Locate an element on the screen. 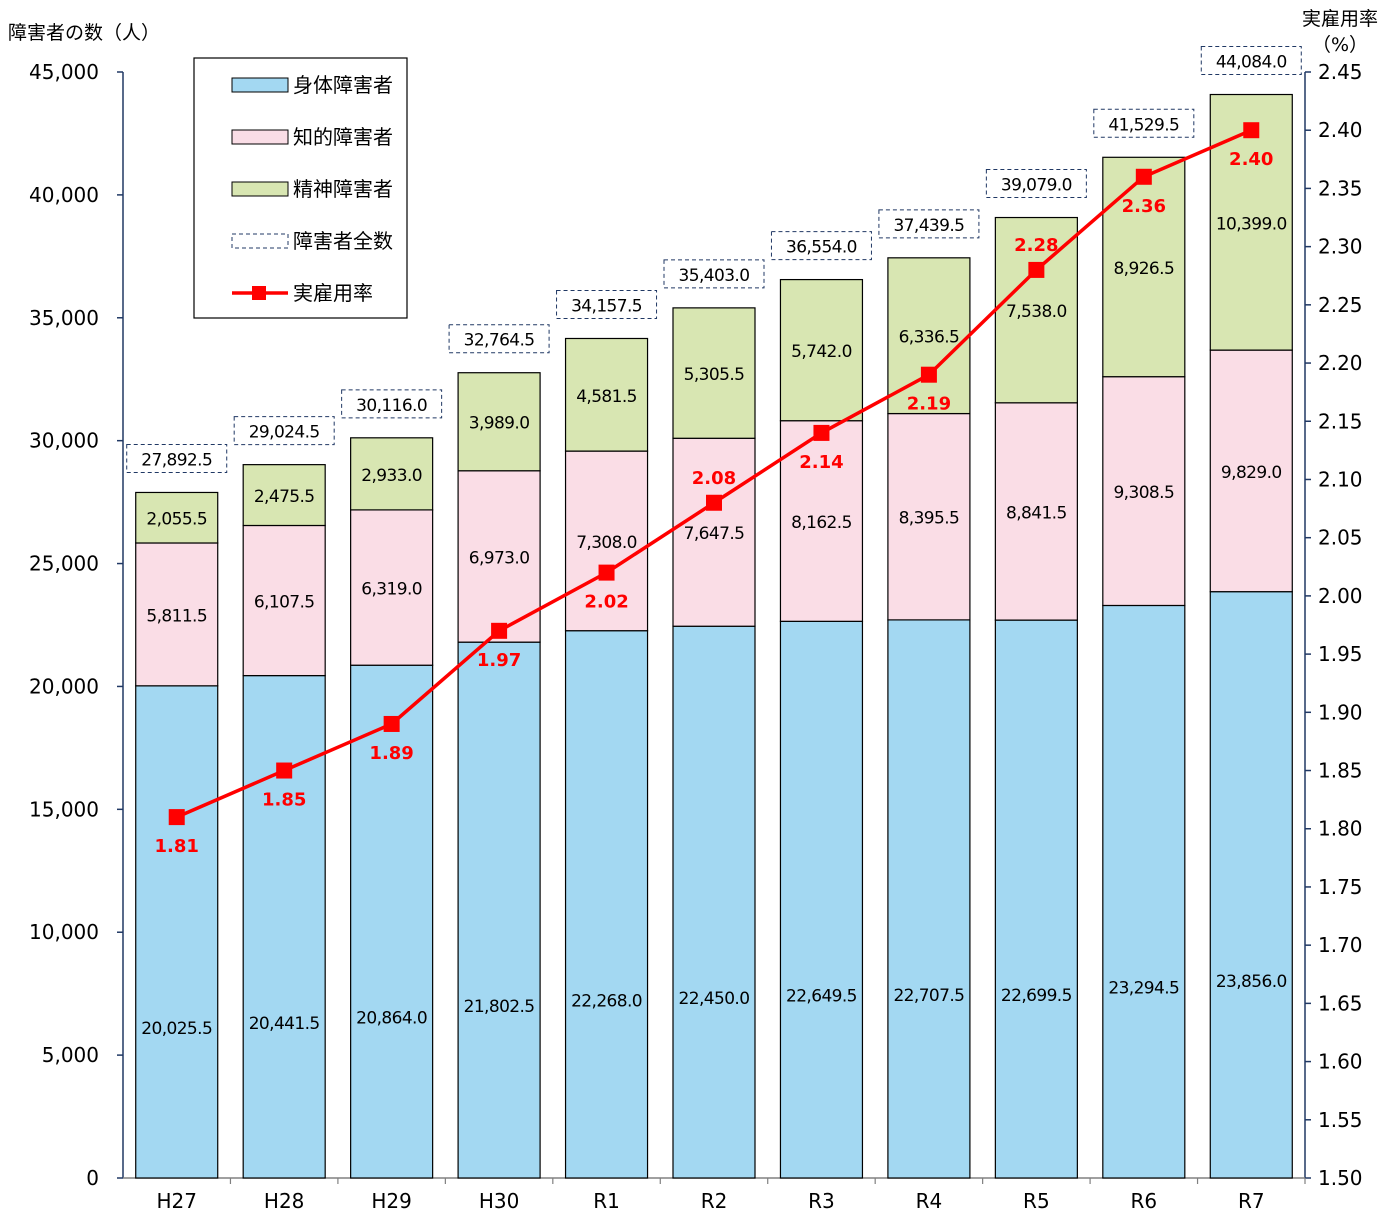  right-axis-tick-label: 2.20 is located at coordinates (1340, 363).